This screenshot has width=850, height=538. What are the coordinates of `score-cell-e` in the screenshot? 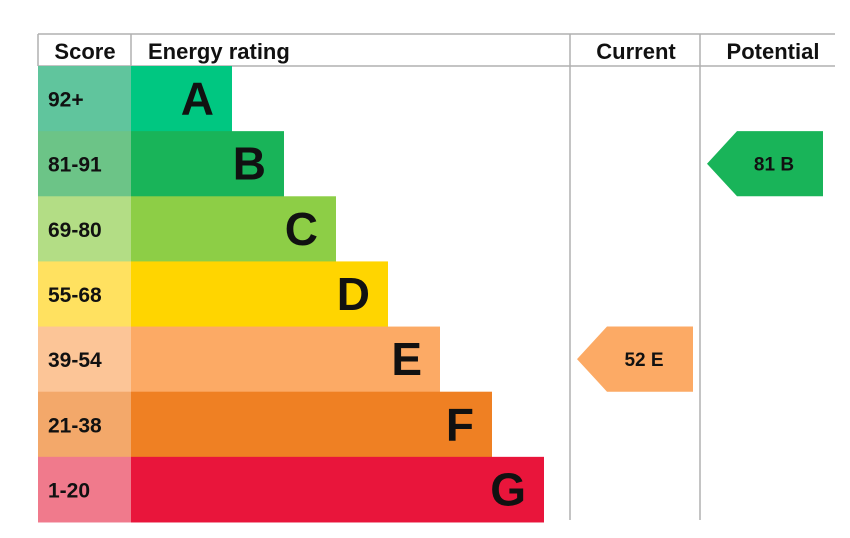 It's located at (84, 359).